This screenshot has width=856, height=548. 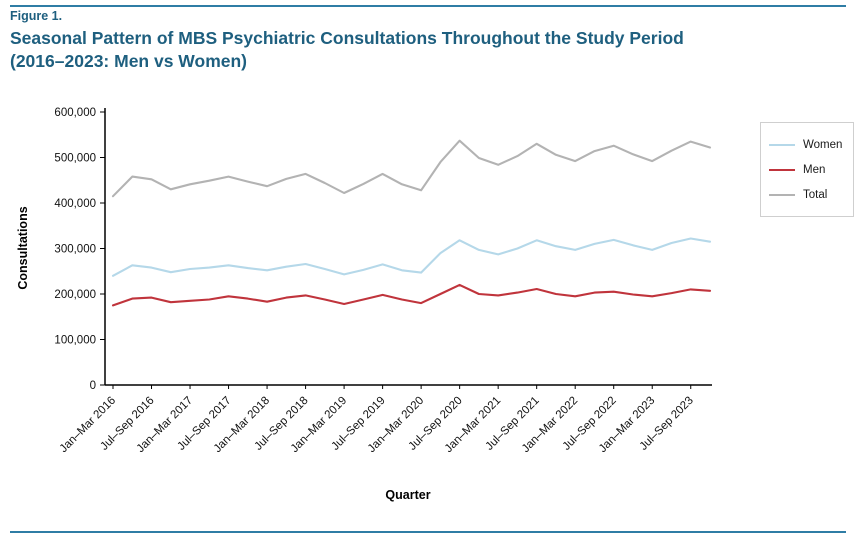 I want to click on y-tick-label: 500,000, so click(x=75, y=159).